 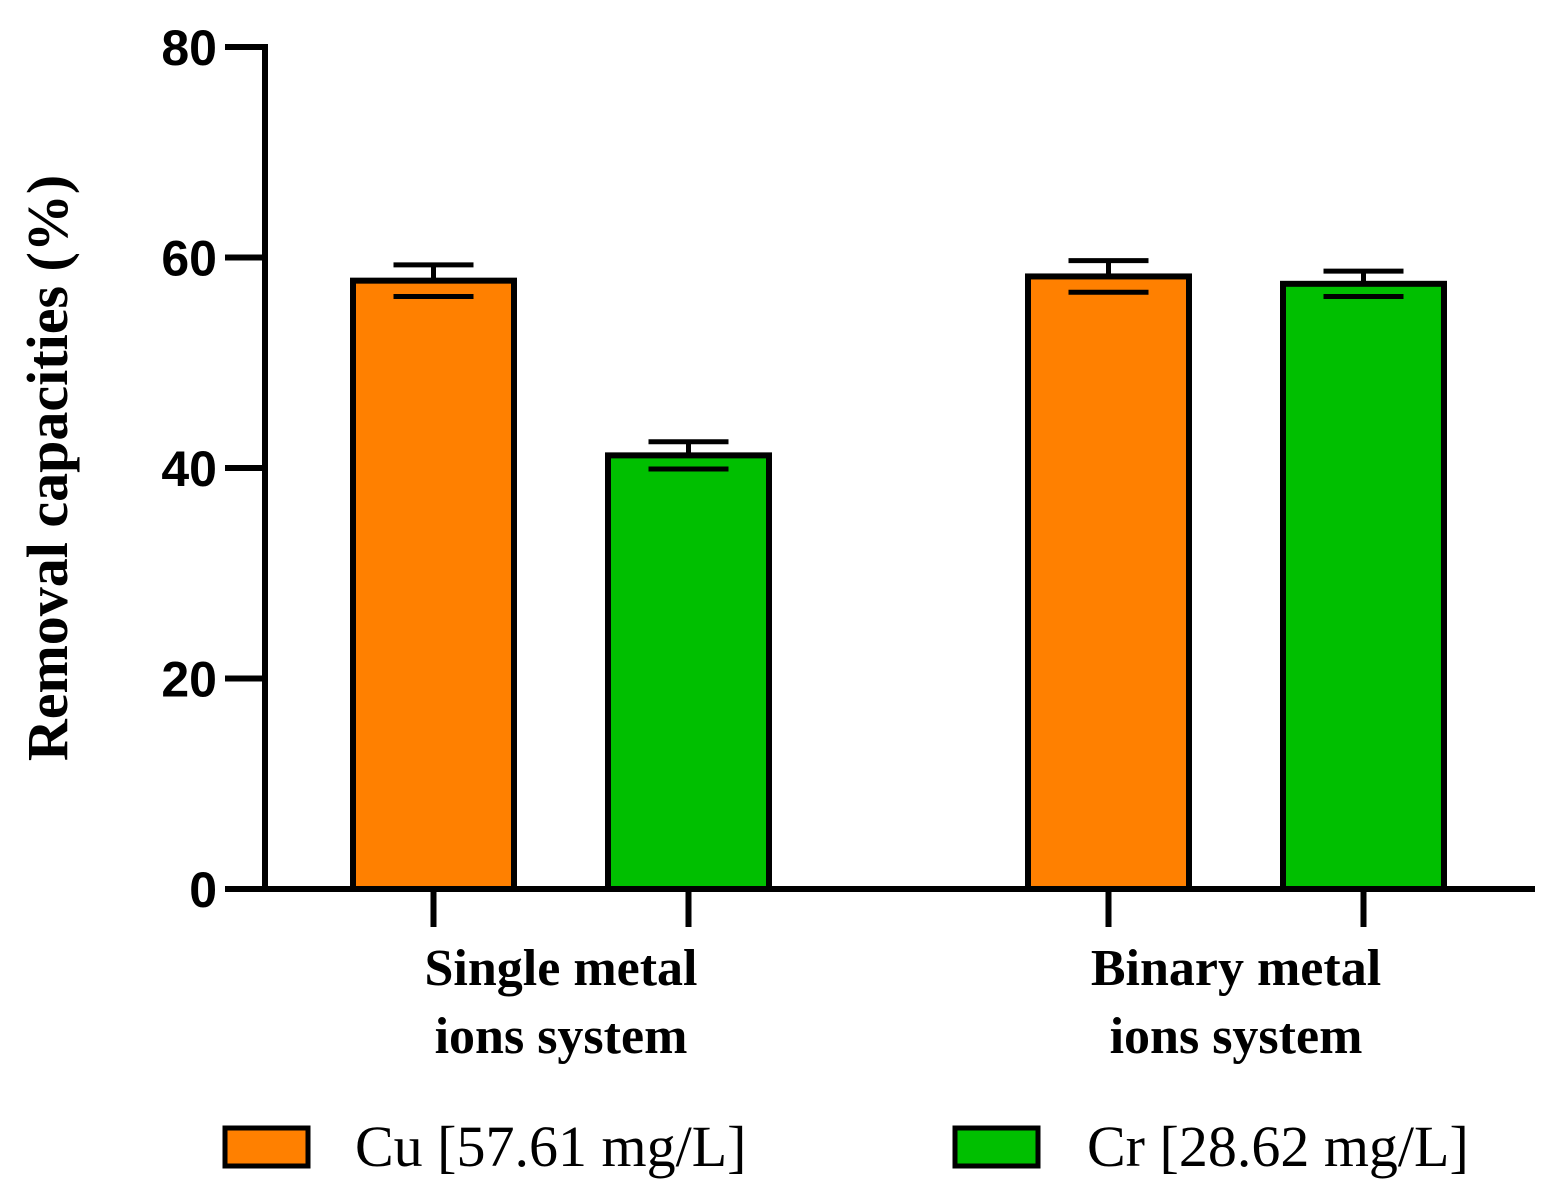 I want to click on y-tick-label: 0, so click(x=203, y=890).